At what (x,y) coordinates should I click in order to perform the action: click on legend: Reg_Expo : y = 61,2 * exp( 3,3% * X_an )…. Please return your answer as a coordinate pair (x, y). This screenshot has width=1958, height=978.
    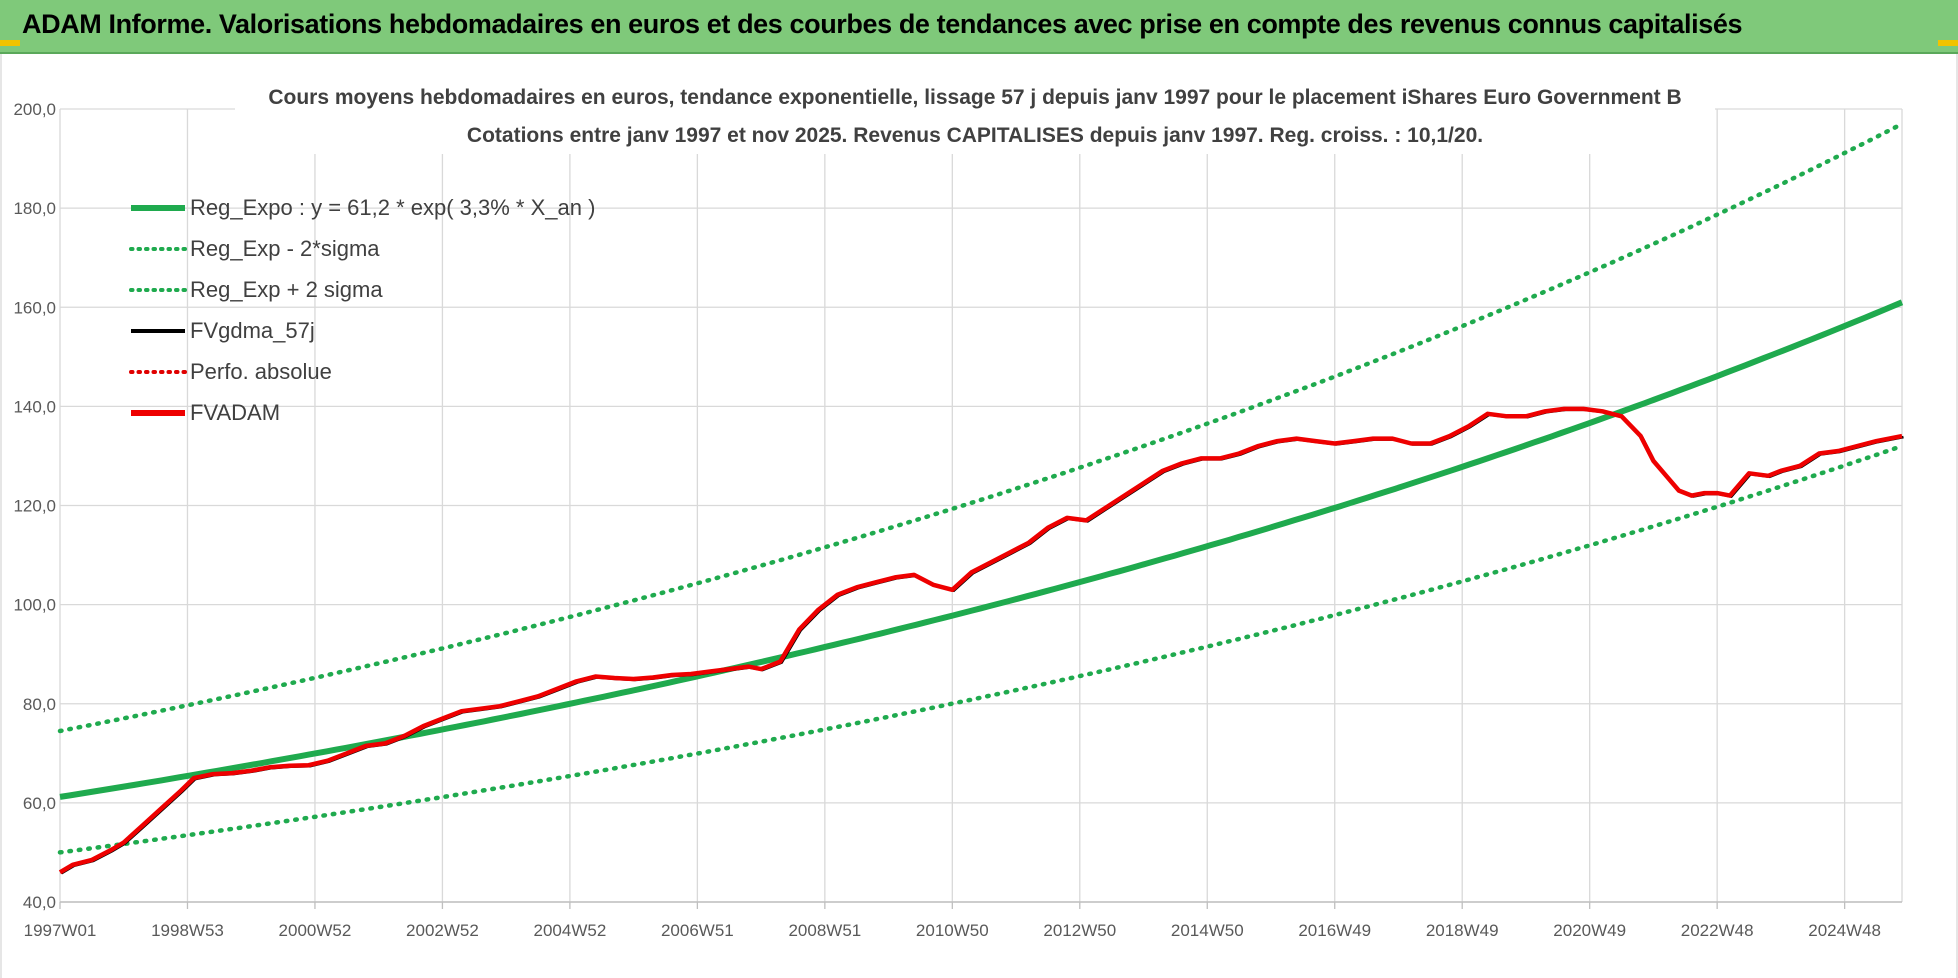
    Looking at the image, I should click on (362, 310).